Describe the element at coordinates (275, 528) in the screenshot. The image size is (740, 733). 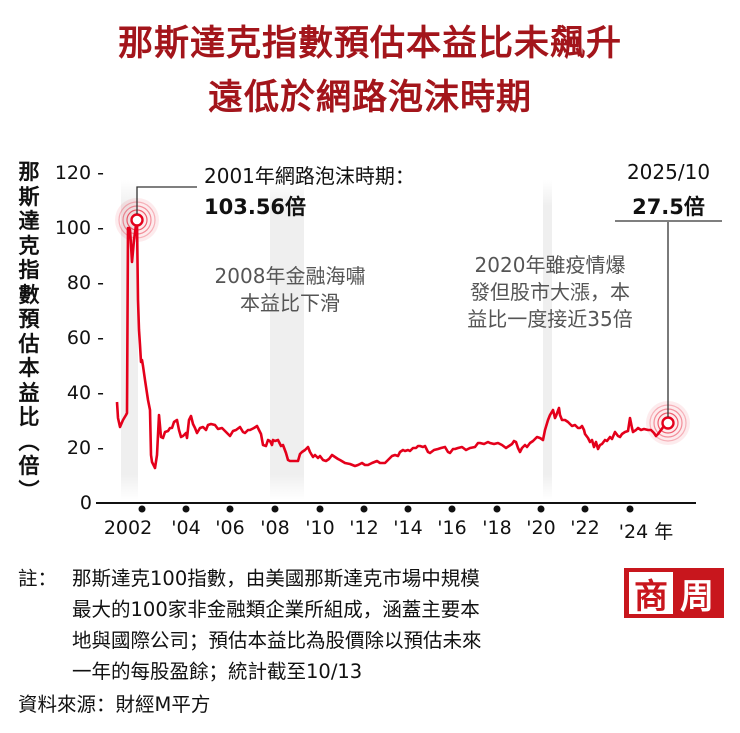
I see `x-tick-08: '08` at that location.